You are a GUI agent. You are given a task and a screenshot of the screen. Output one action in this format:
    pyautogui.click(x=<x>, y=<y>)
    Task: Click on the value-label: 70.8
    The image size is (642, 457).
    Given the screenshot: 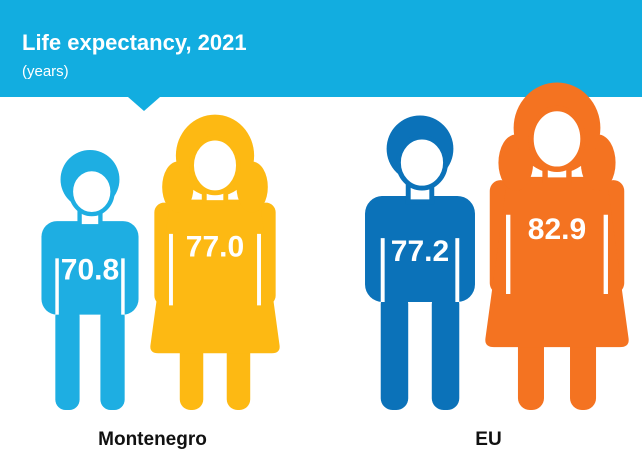 What is the action you would take?
    pyautogui.click(x=90, y=269)
    